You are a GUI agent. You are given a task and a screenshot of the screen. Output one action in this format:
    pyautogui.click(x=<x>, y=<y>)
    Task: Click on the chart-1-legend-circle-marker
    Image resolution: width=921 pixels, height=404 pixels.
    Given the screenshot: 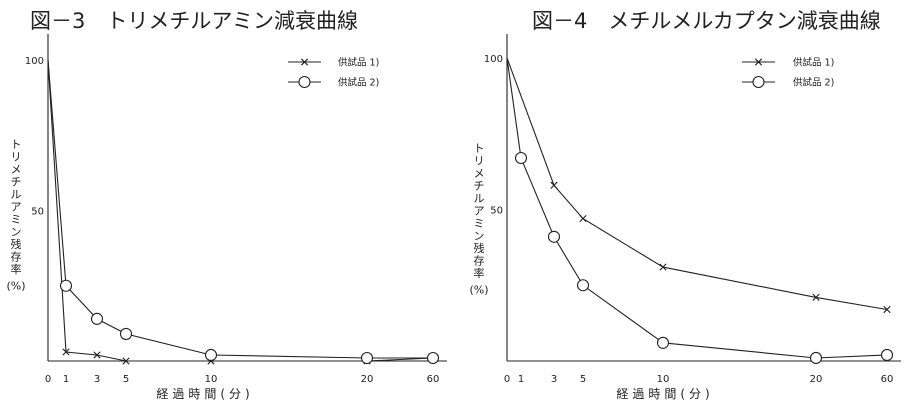 What is the action you would take?
    pyautogui.click(x=304, y=82)
    